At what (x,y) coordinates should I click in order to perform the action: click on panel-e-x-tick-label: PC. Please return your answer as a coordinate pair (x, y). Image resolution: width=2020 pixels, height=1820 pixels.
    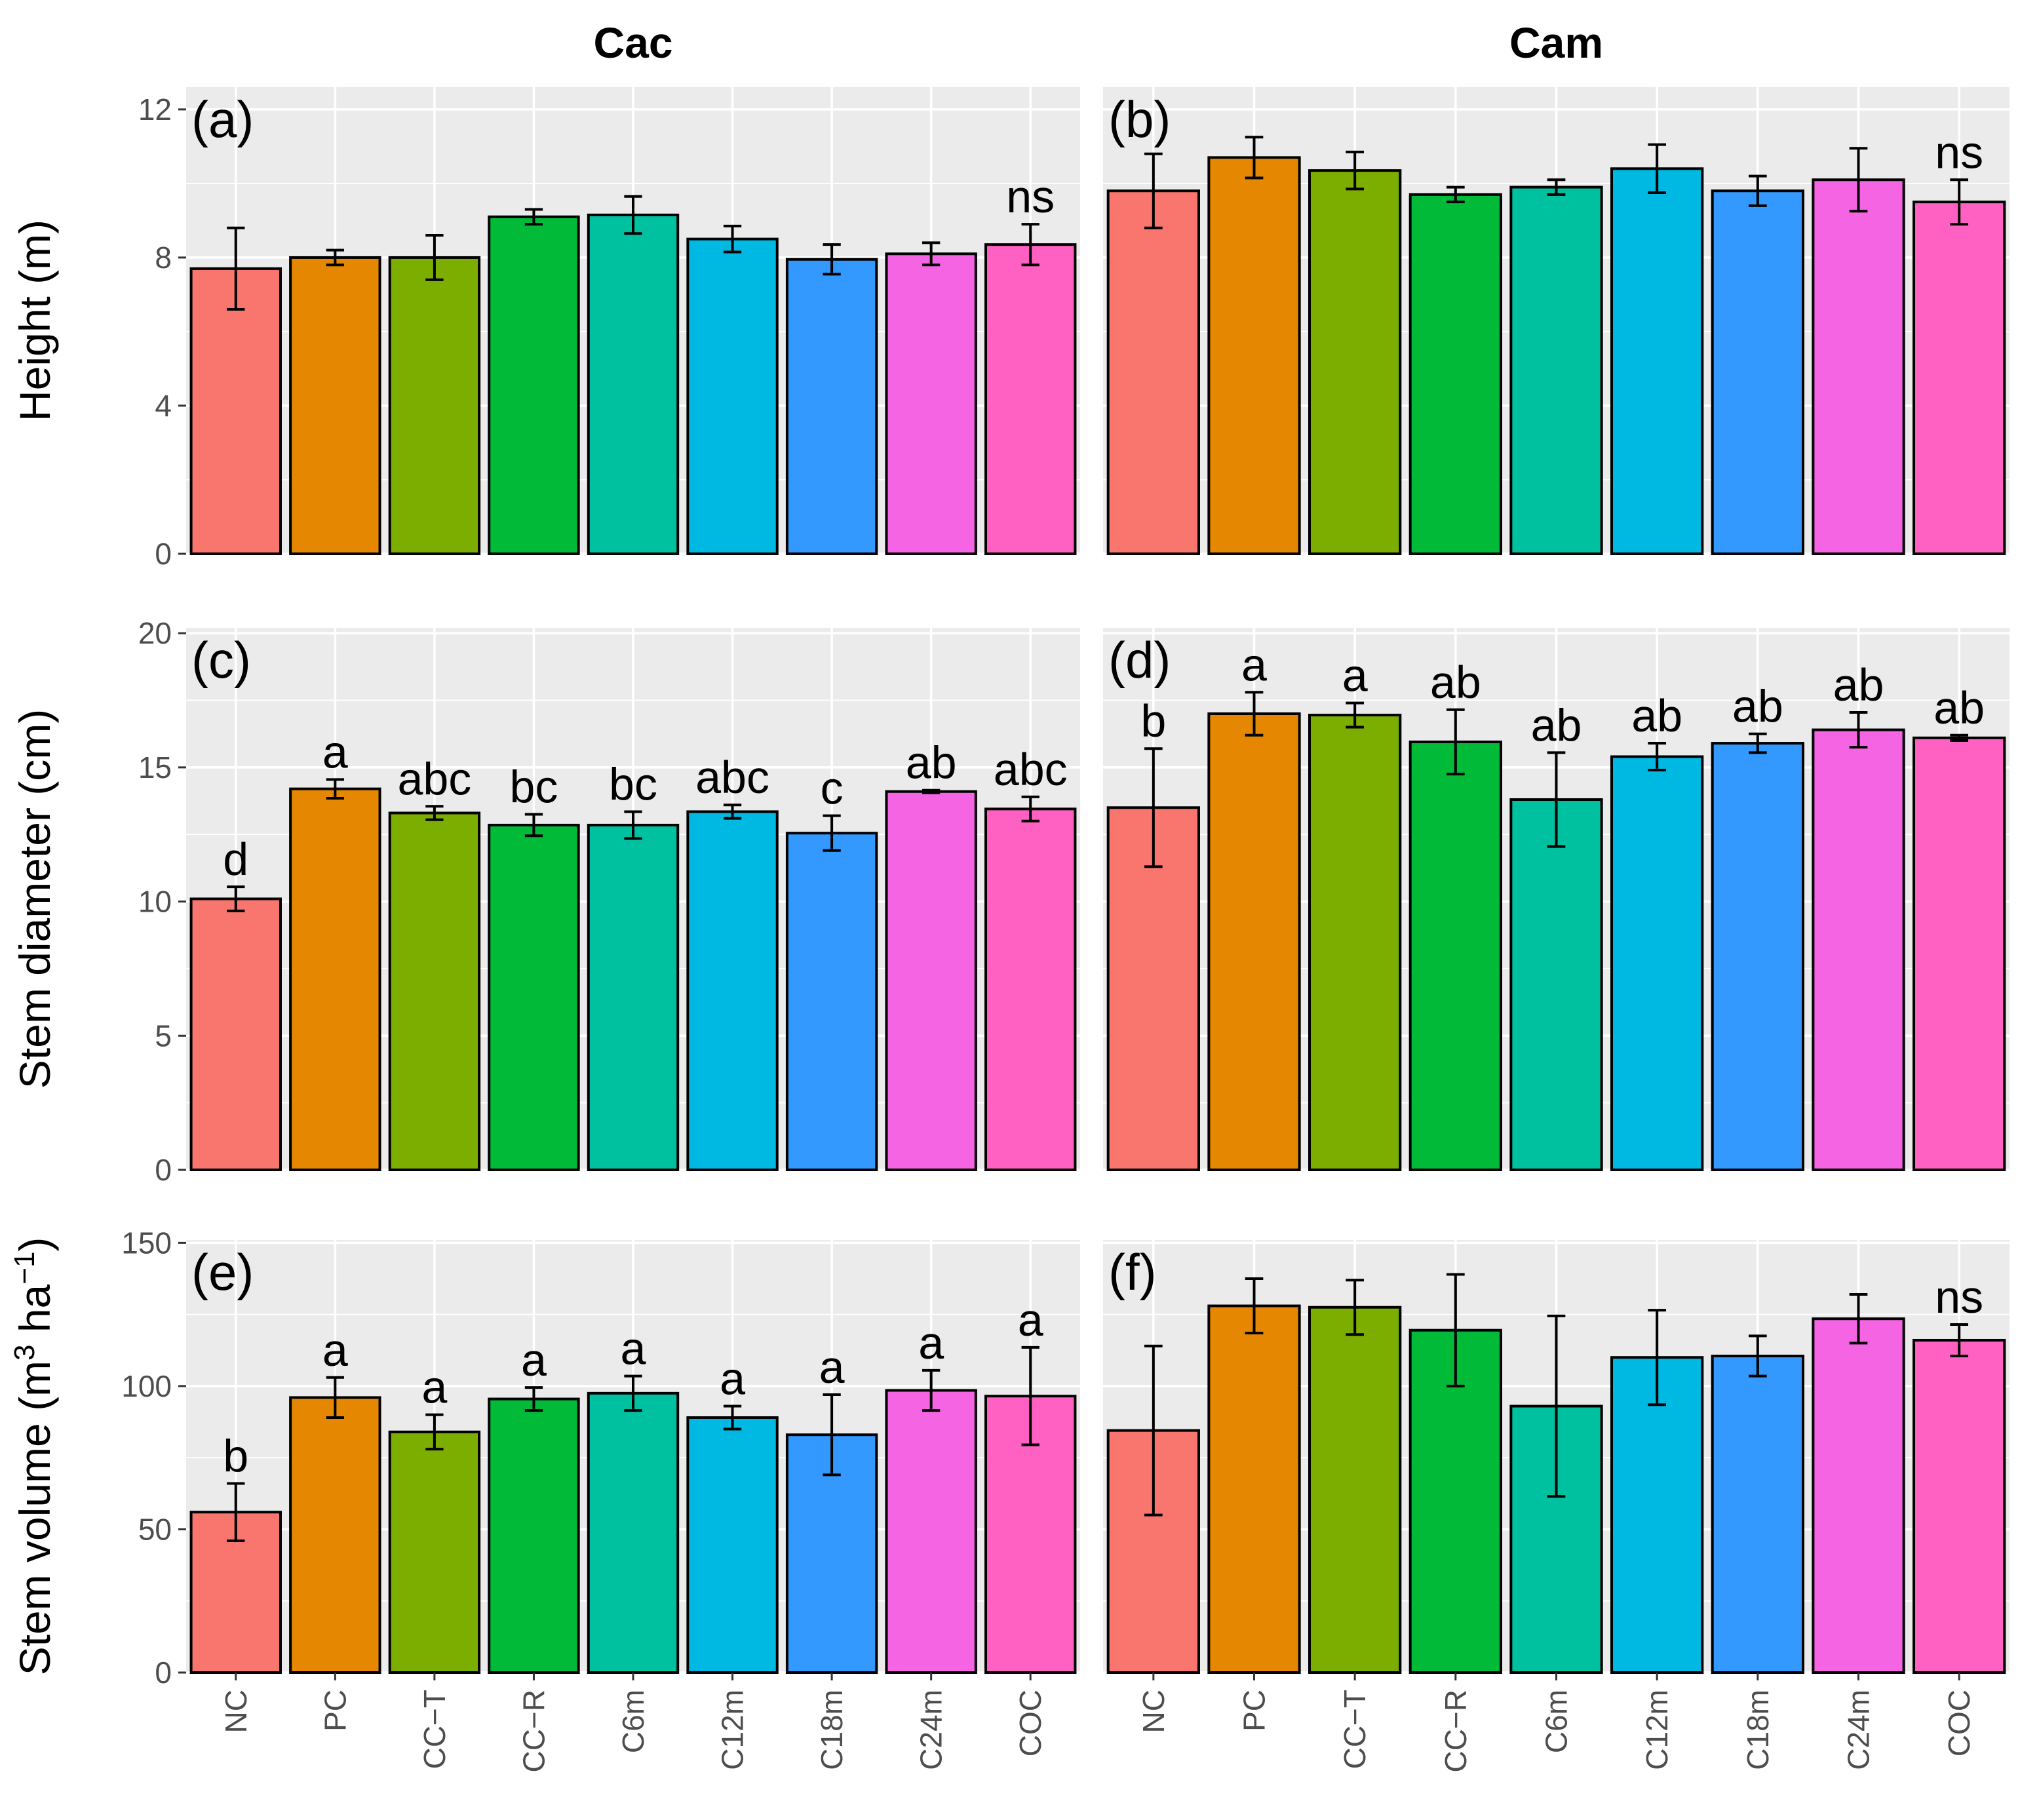
    Looking at the image, I should click on (335, 1711).